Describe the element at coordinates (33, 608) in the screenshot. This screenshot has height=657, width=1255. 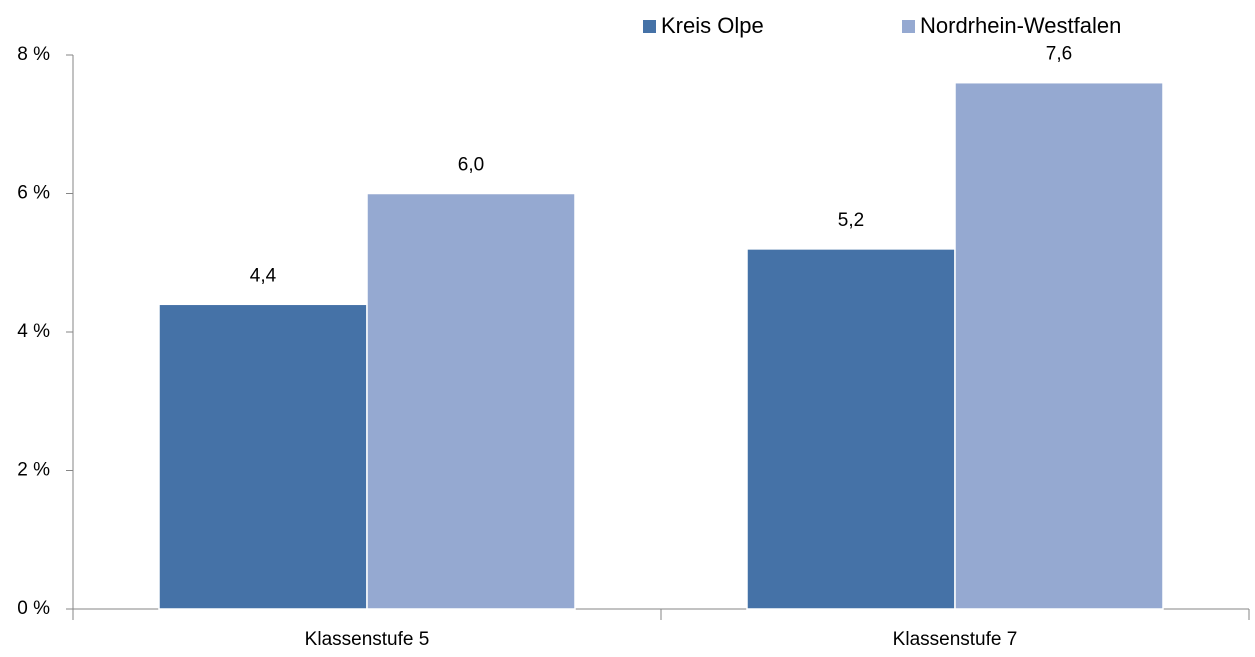
I see `y-tick-label: 0 %` at that location.